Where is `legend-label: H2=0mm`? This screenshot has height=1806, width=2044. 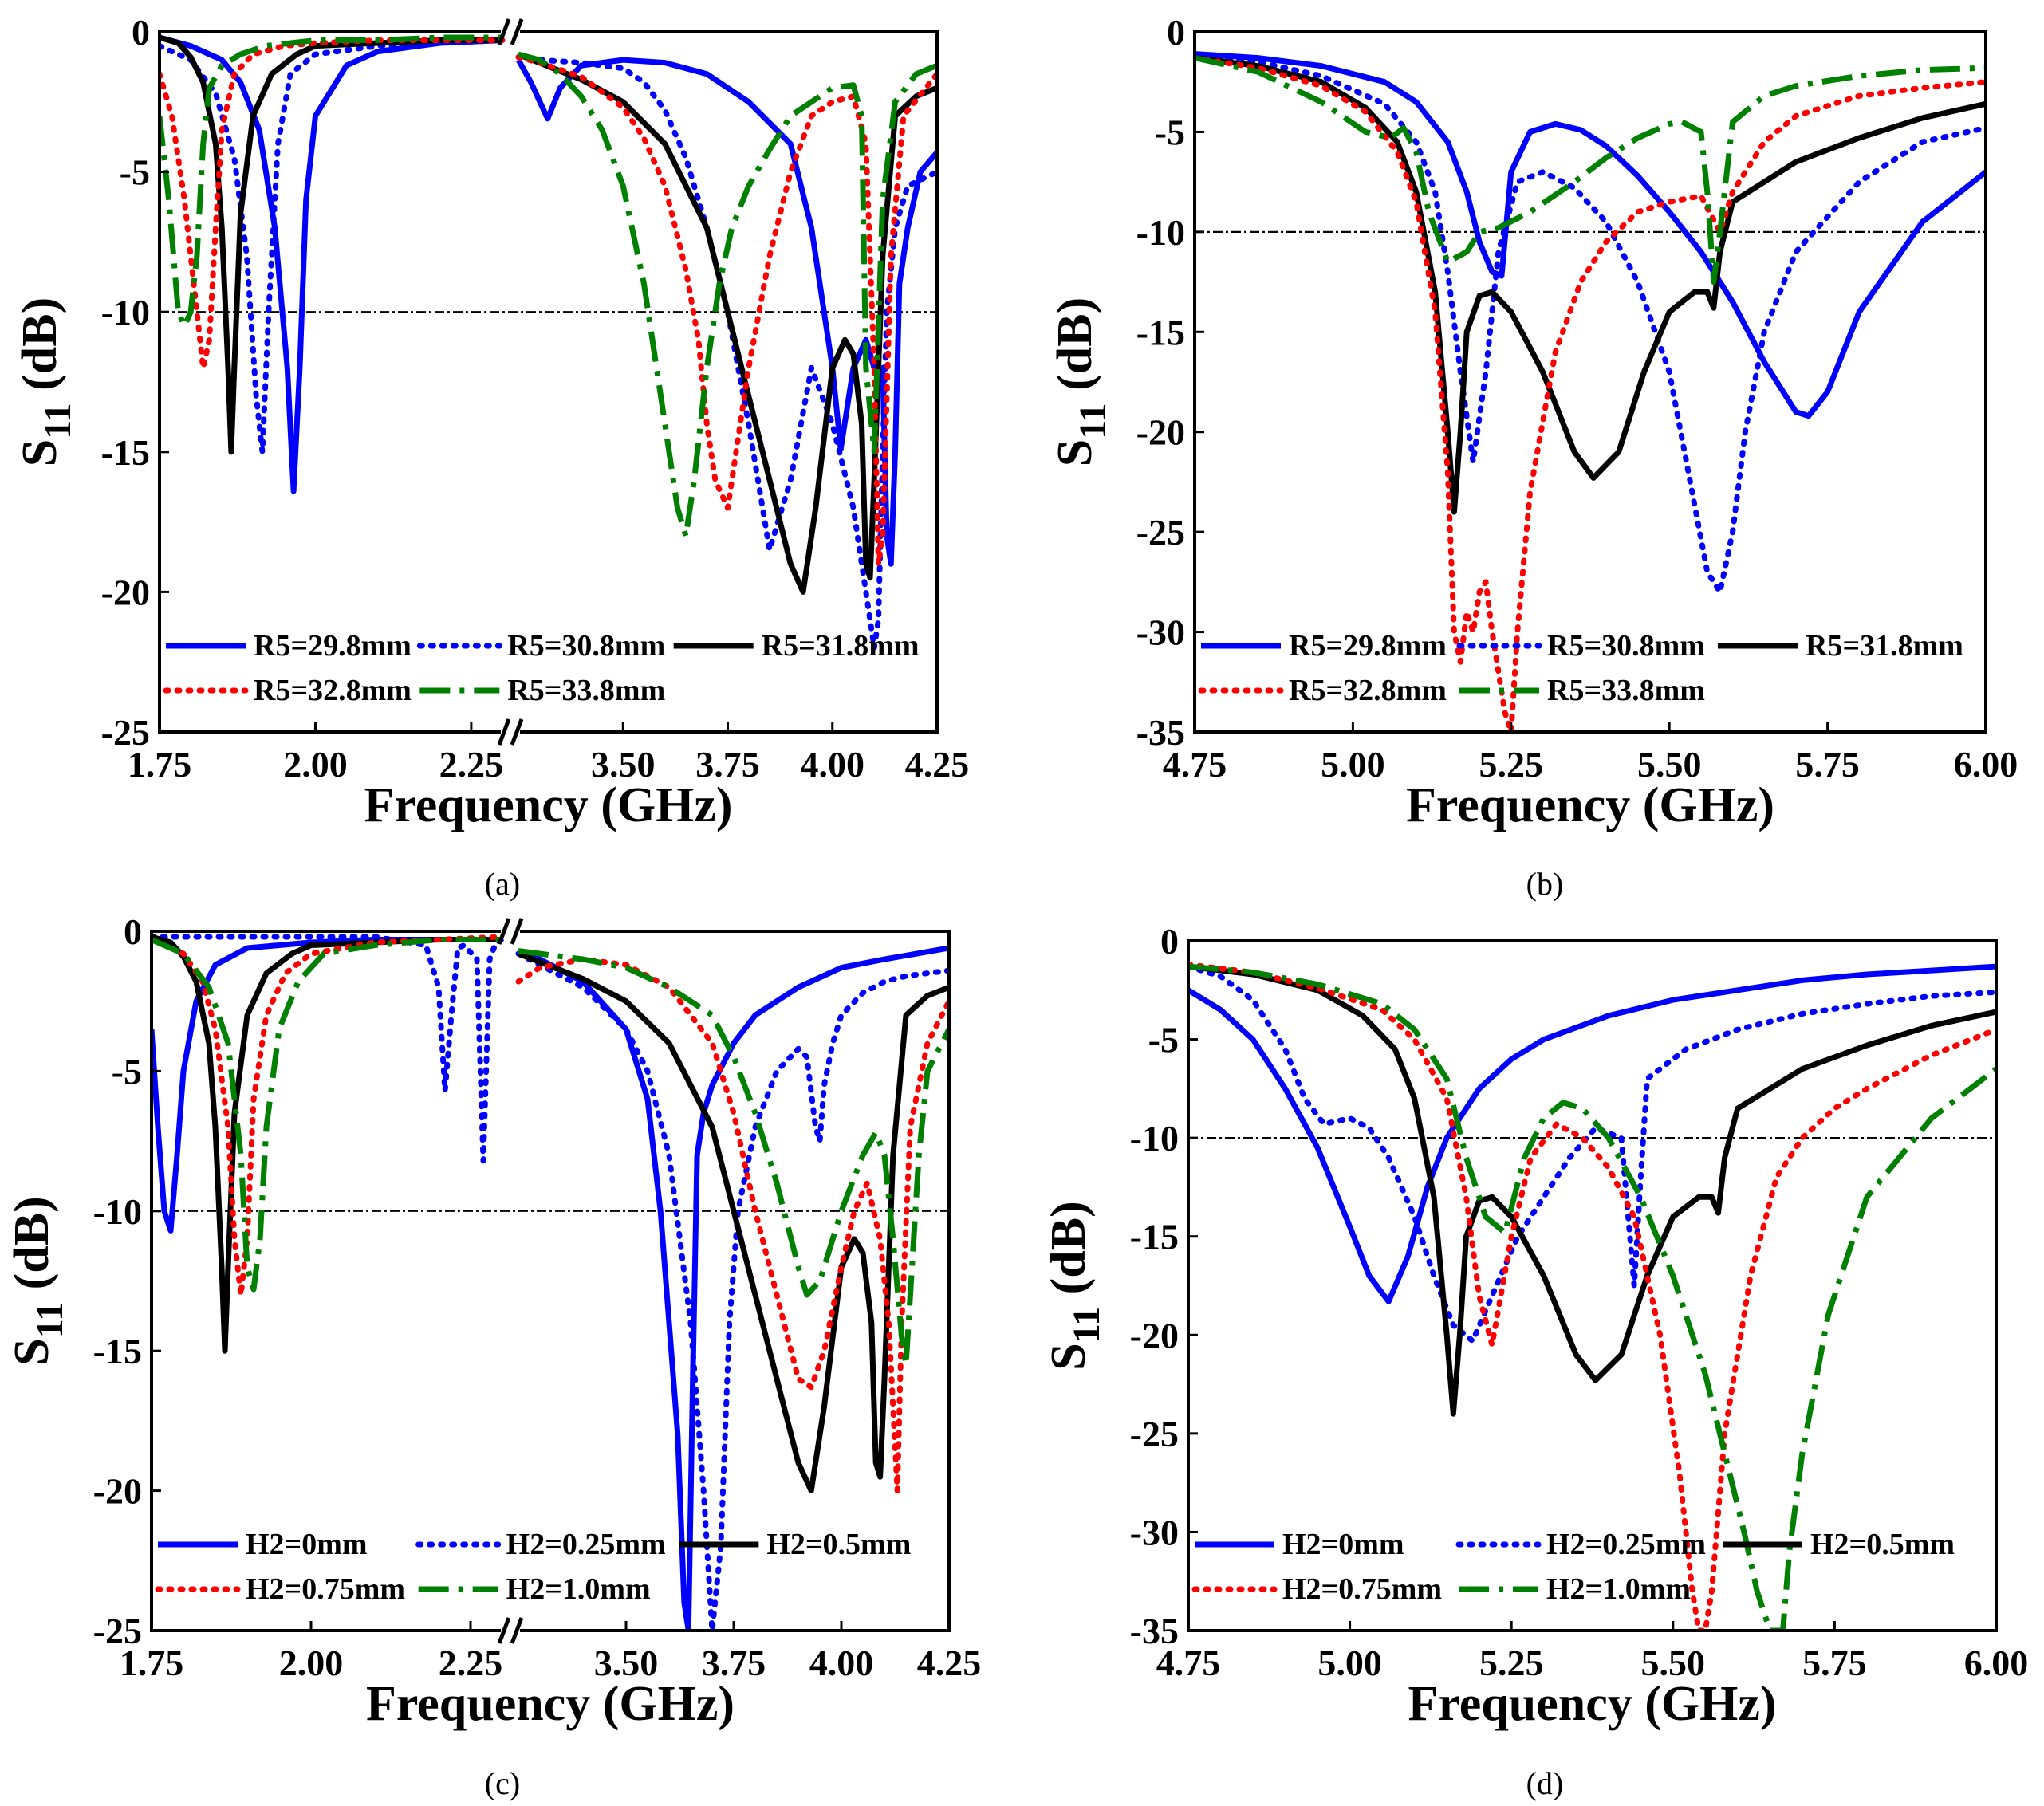 legend-label: H2=0mm is located at coordinates (1343, 1544).